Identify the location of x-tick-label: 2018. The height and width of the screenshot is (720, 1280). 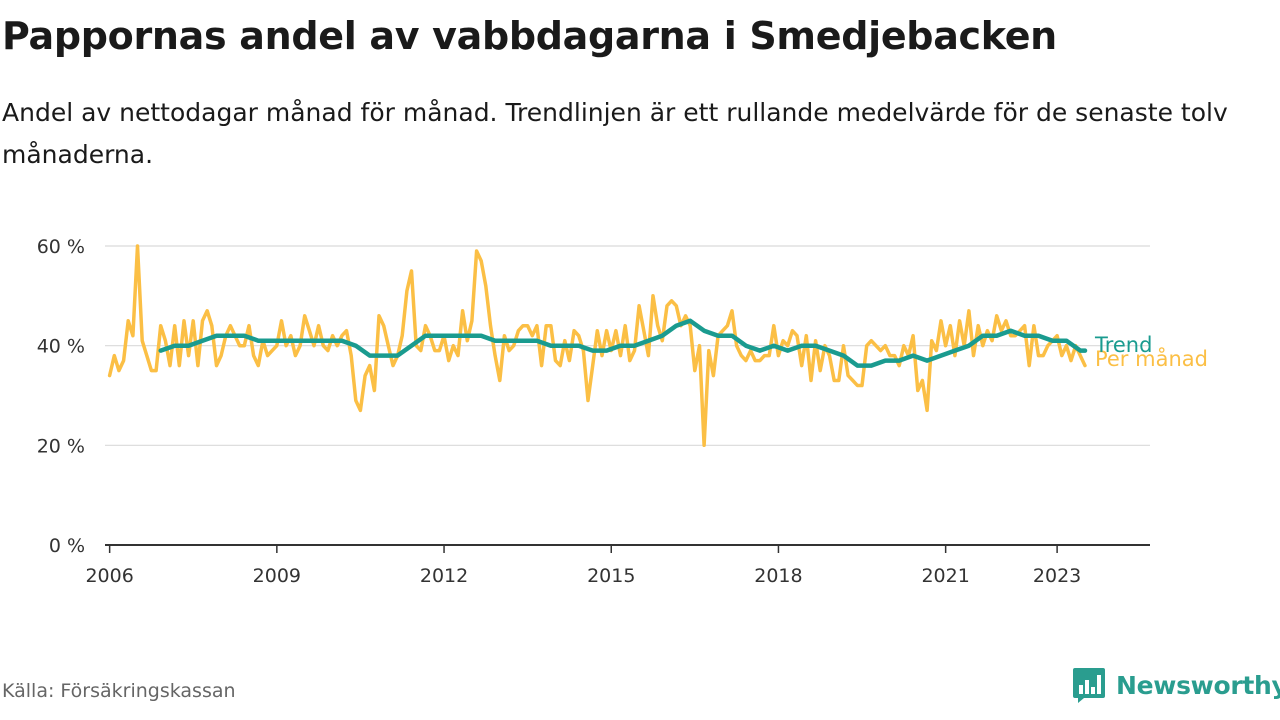
(778, 576).